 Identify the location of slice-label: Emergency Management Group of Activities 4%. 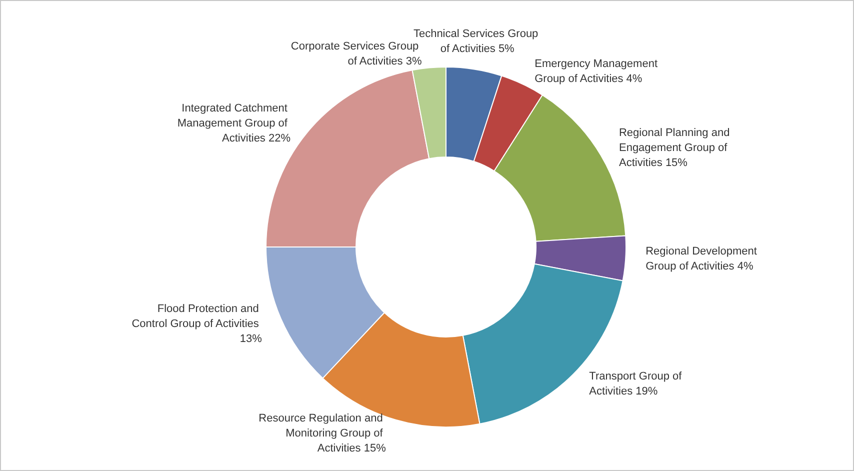
(597, 71).